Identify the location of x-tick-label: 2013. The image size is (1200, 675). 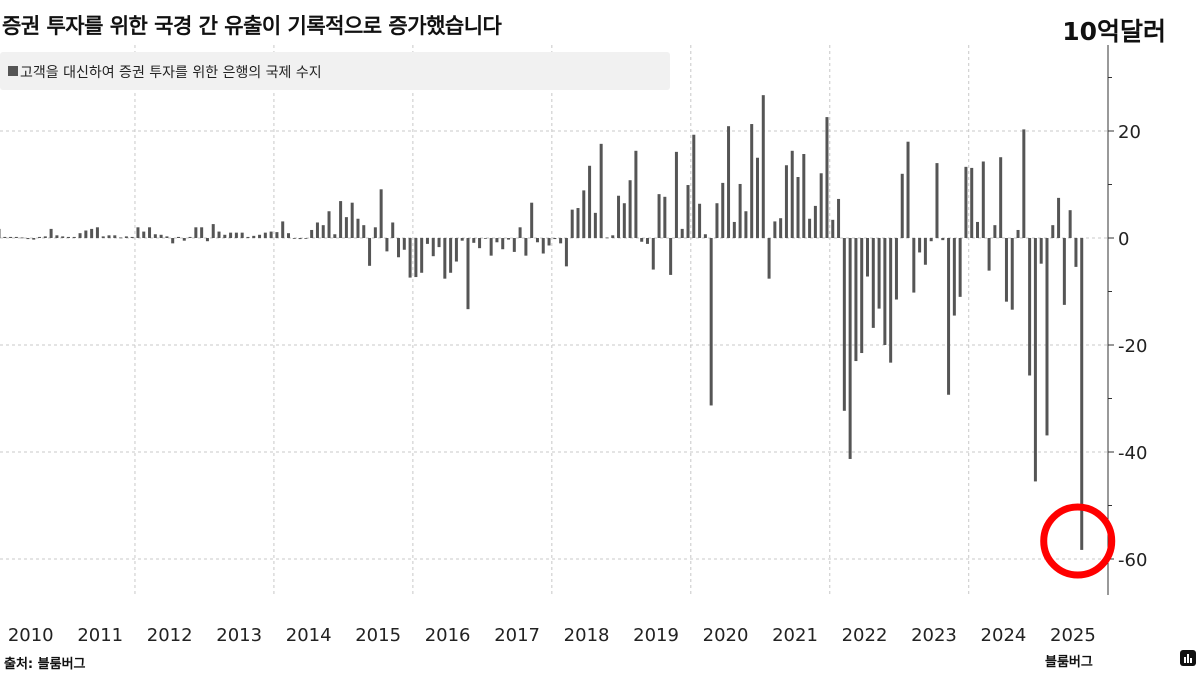
(239, 635).